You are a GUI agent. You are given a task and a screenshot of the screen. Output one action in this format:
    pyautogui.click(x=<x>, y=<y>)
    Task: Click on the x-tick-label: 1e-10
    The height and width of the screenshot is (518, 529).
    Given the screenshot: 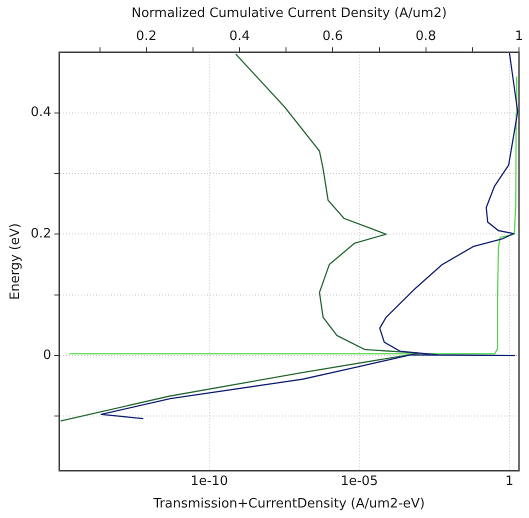 What is the action you would take?
    pyautogui.click(x=209, y=481)
    